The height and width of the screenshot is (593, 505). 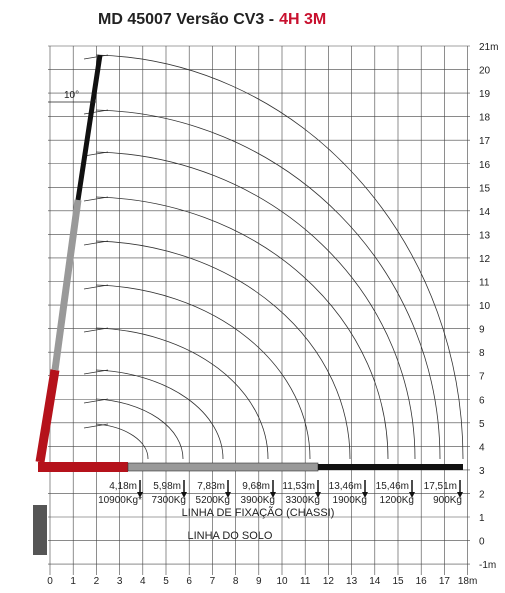 What do you see at coordinates (169, 500) in the screenshot?
I see `load-label: 7300Kg` at bounding box center [169, 500].